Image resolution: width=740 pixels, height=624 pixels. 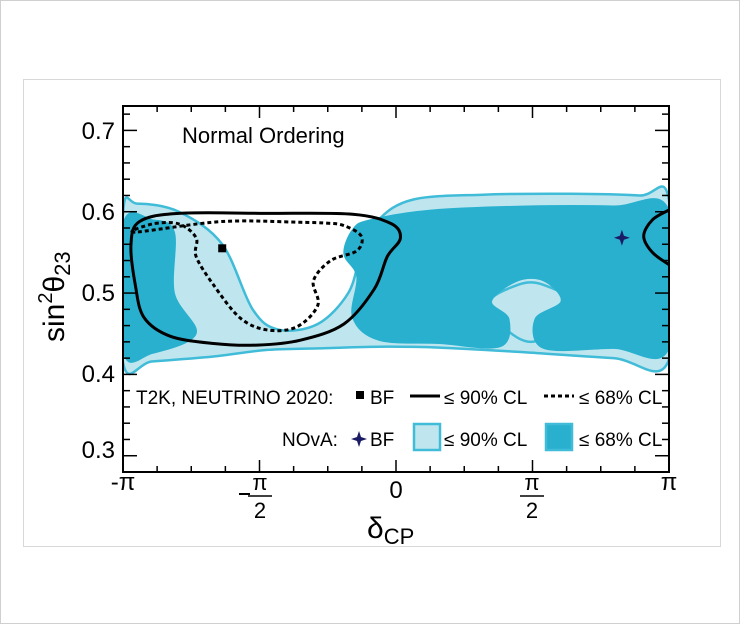 I want to click on t2k-best-fit-marker, so click(x=222, y=248).